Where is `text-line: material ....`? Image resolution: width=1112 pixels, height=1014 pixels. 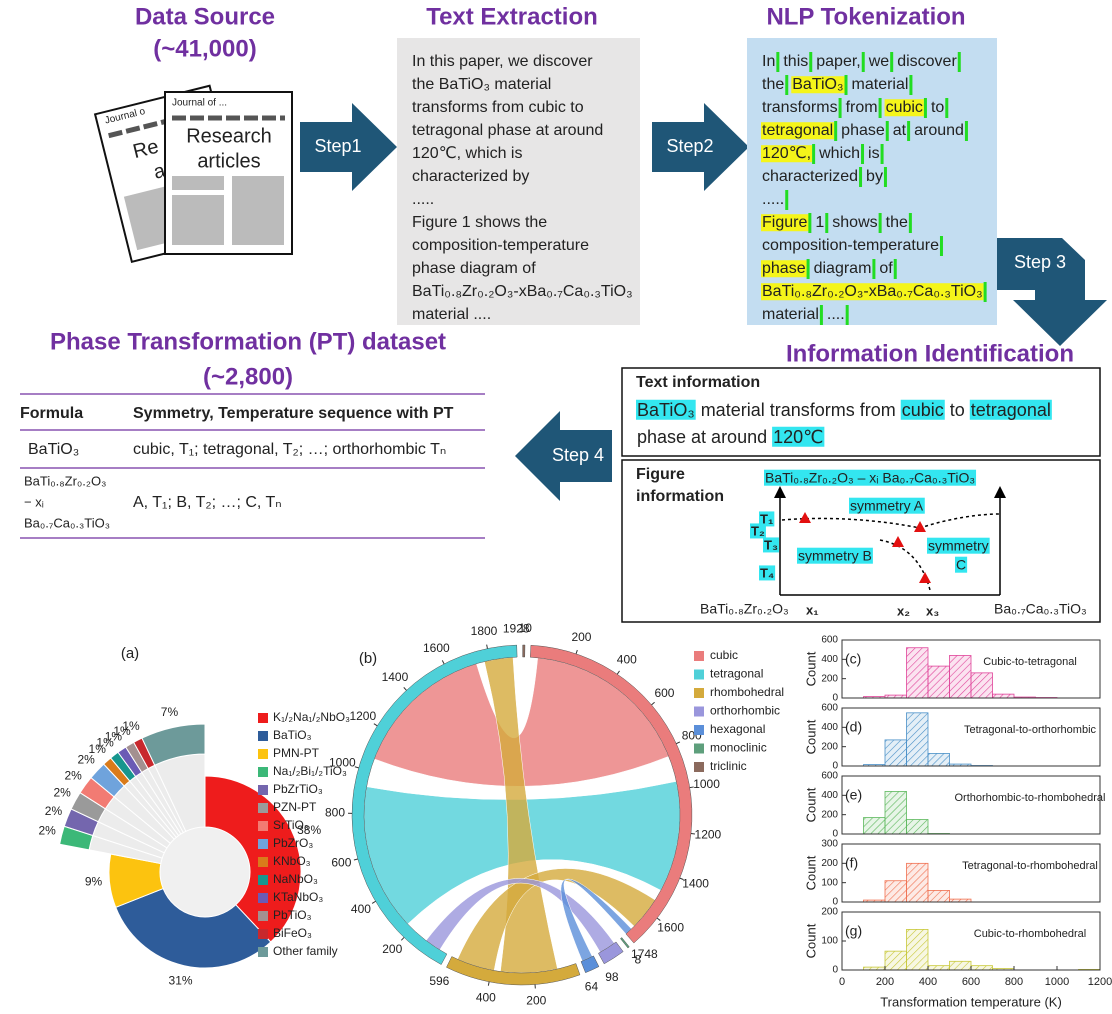 text-line: material .... is located at coordinates (451, 314).